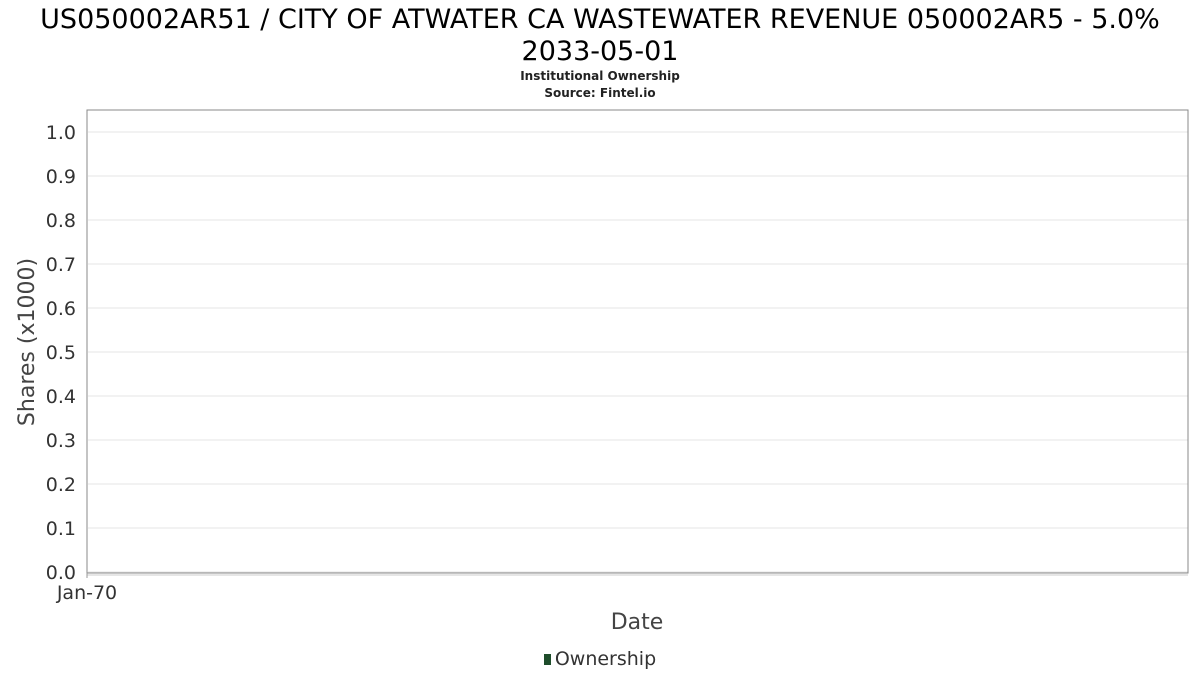 This screenshot has width=1200, height=675. Describe the element at coordinates (61, 397) in the screenshot. I see `y-tick-label: 0.4` at that location.